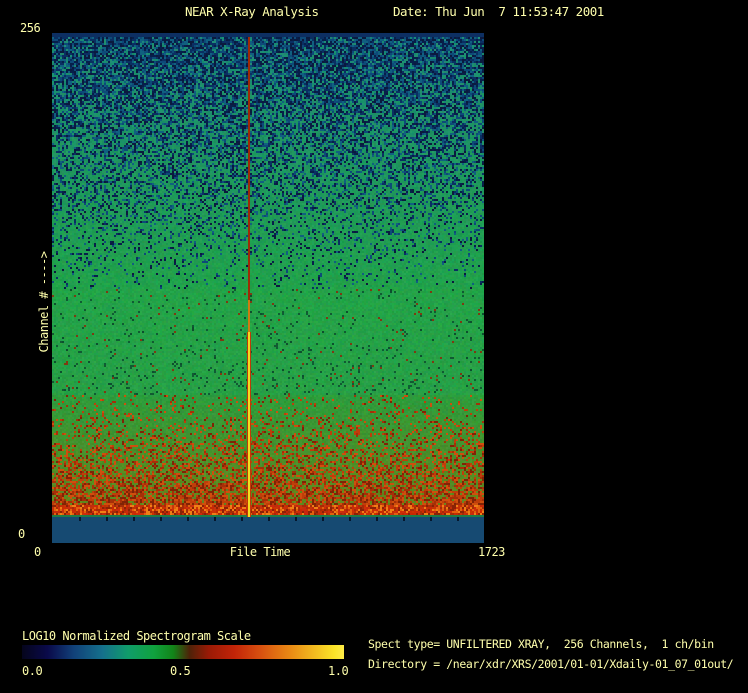  What do you see at coordinates (136, 636) in the screenshot?
I see `colorbar-label: LOG10 Normalized Spectrogram Scale` at bounding box center [136, 636].